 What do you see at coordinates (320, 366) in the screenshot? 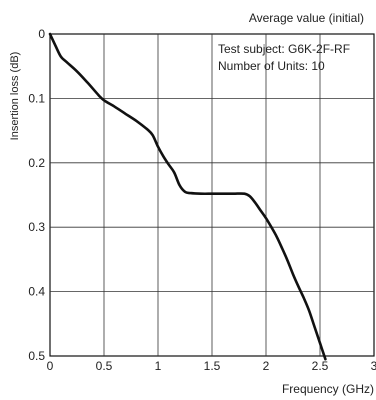
I see `x-tick-label: 2.5` at bounding box center [320, 366].